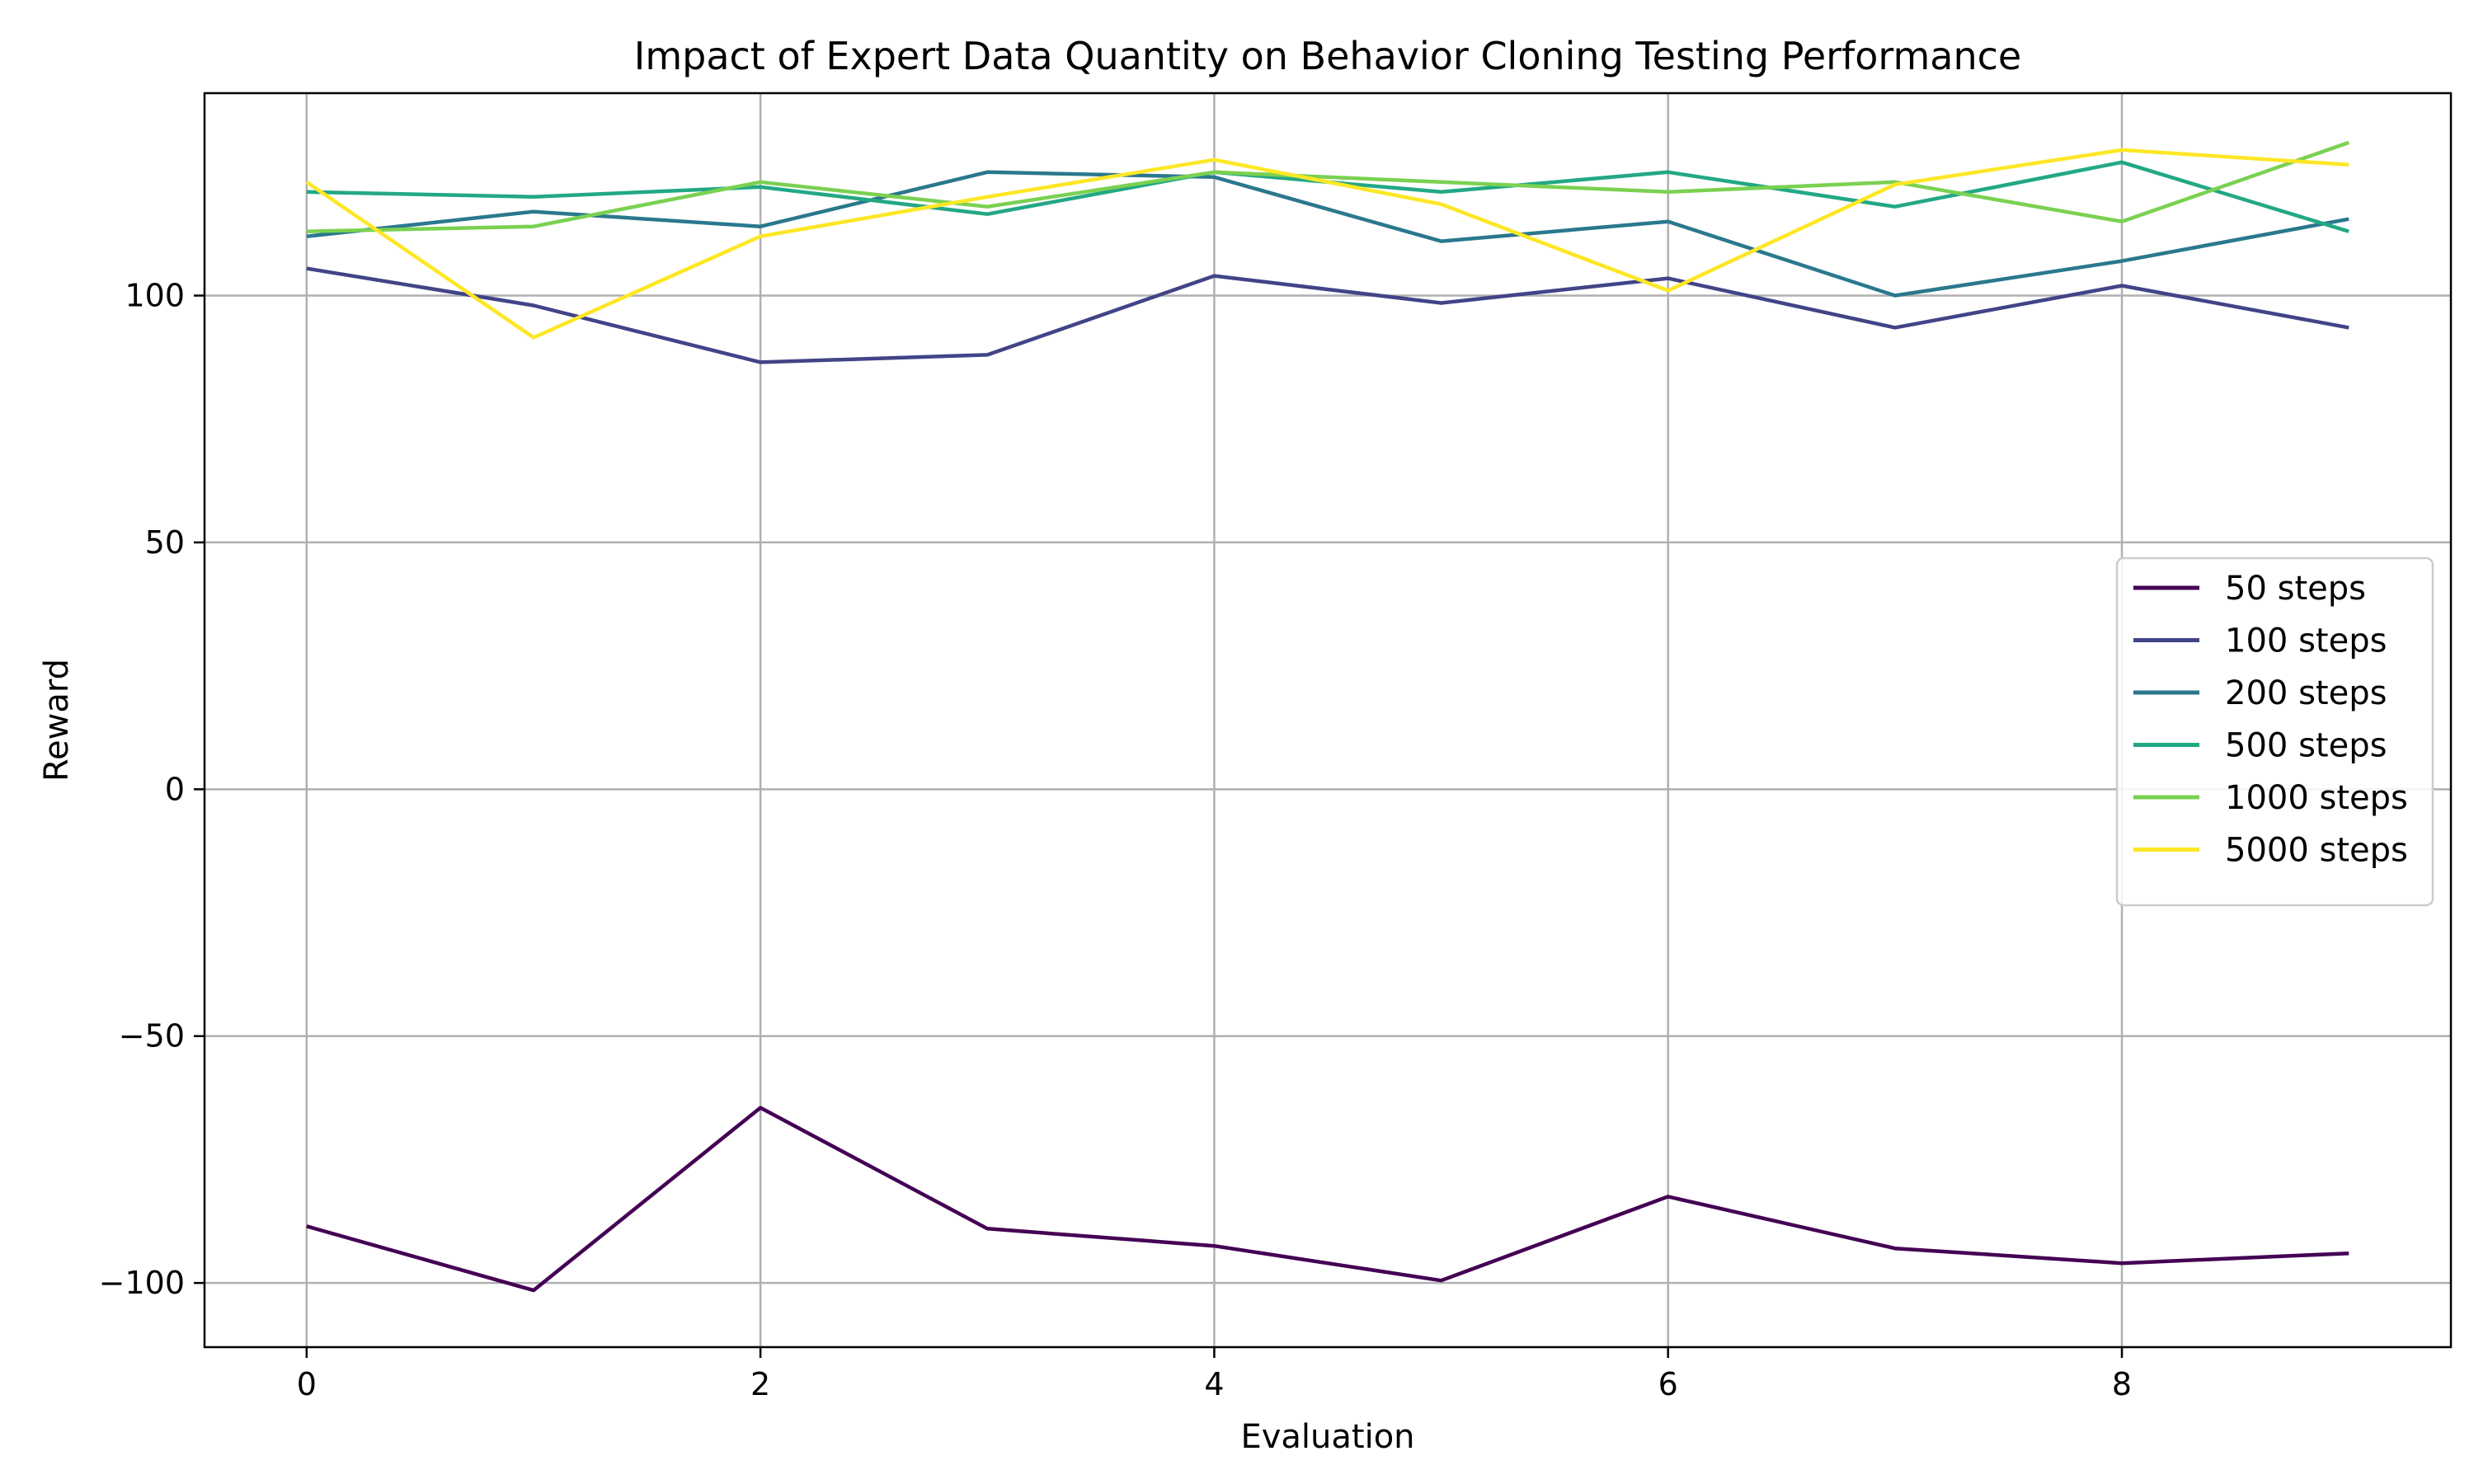 The width and height of the screenshot is (2474, 1484). Describe the element at coordinates (142, 1283) in the screenshot. I see `y-tick-label: −100` at that location.